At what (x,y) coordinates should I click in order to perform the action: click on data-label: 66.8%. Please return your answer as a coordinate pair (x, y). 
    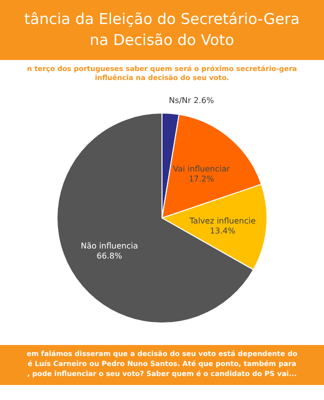
    Looking at the image, I should click on (109, 256).